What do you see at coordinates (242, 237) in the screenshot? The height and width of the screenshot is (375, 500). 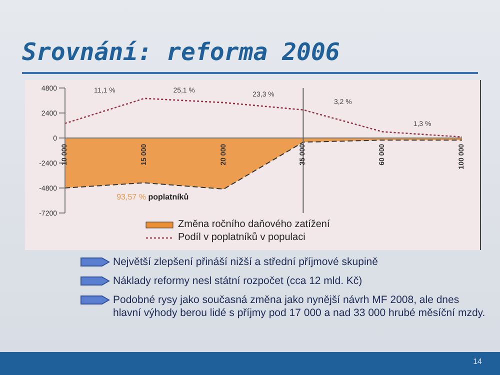 I see `legend-label: Podíl v poplatníků v populaci` at bounding box center [242, 237].